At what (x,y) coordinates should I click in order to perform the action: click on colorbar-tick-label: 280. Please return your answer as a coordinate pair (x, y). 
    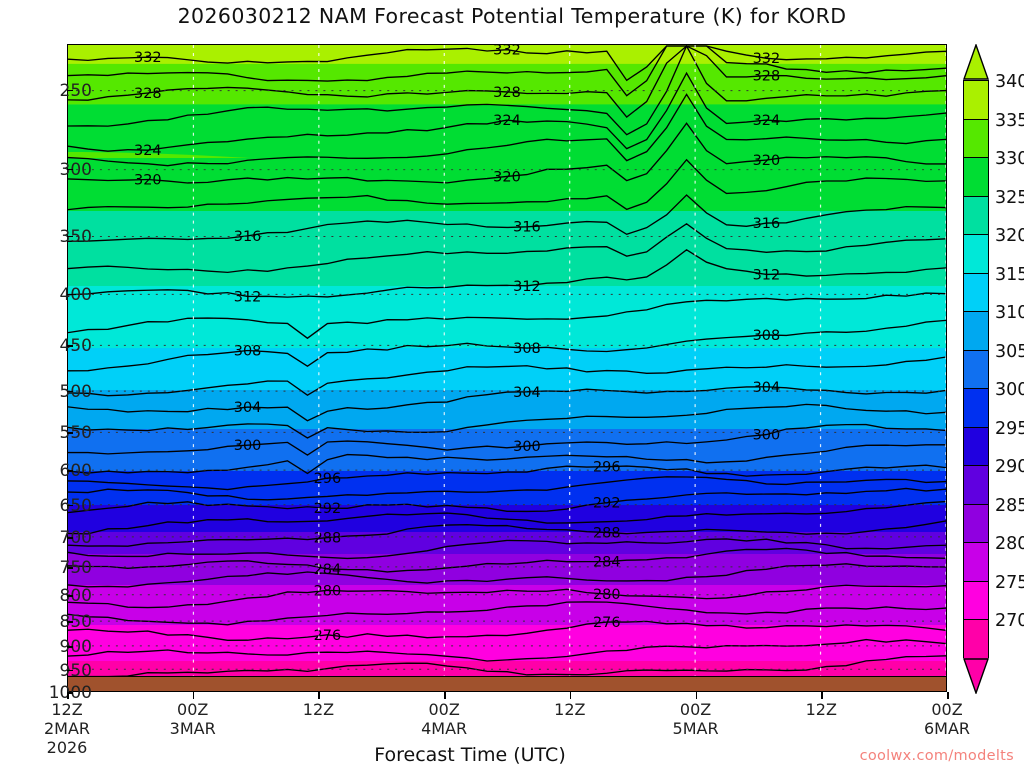
    Looking at the image, I should click on (1009, 544).